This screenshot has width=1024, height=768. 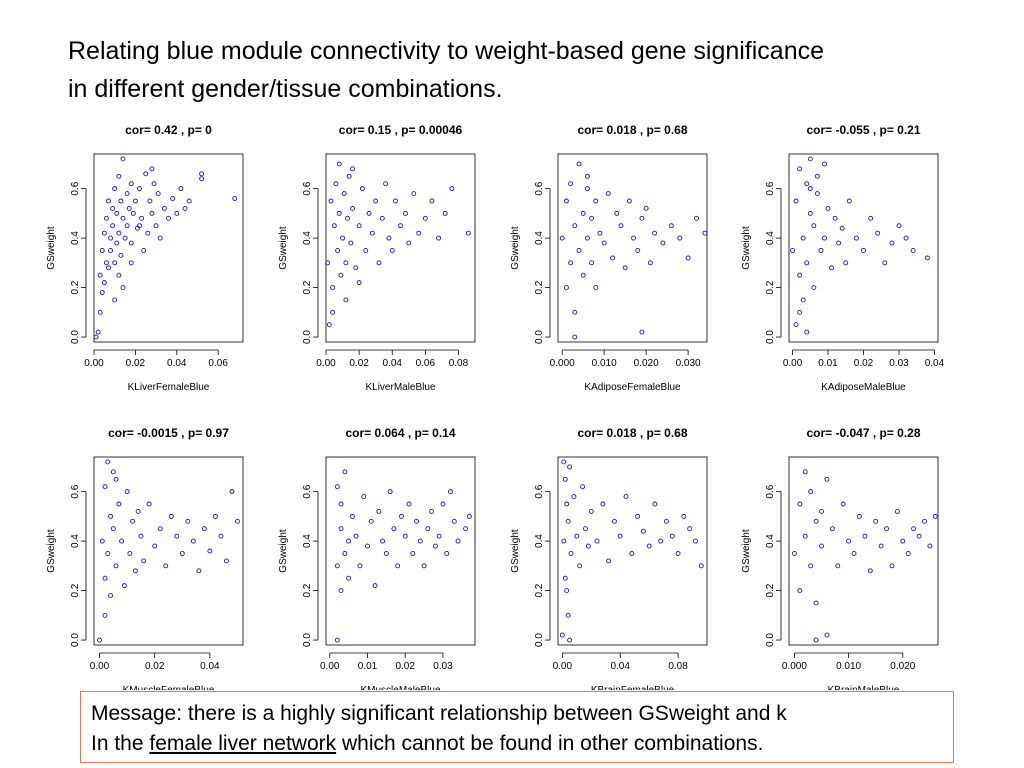 What do you see at coordinates (646, 363) in the screenshot?
I see `x-tick-label: 0.020` at bounding box center [646, 363].